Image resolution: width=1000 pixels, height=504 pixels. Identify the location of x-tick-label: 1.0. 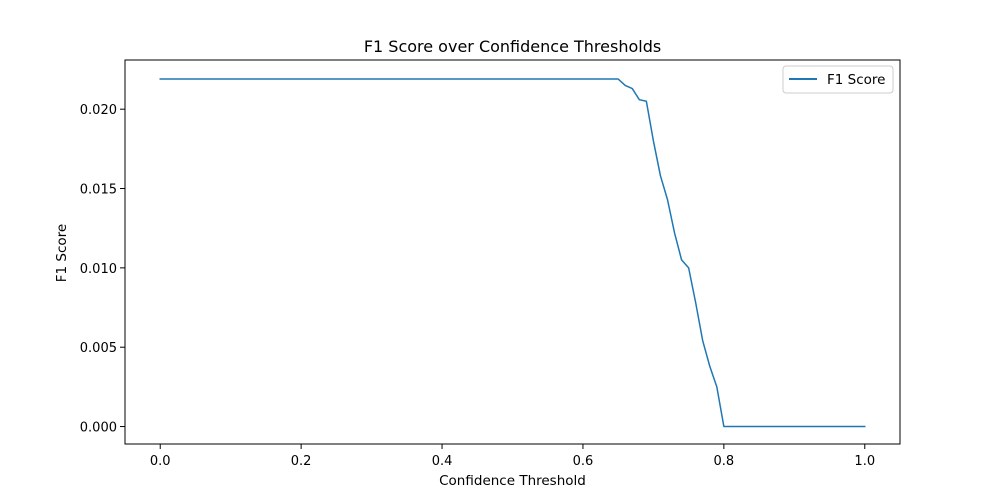
(864, 461).